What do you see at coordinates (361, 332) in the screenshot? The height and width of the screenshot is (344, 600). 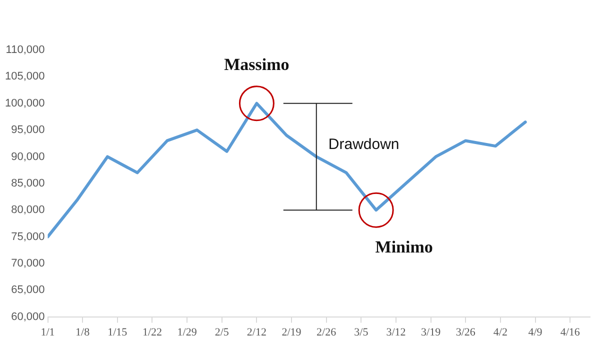 I see `x-tick-label: 3/5` at bounding box center [361, 332].